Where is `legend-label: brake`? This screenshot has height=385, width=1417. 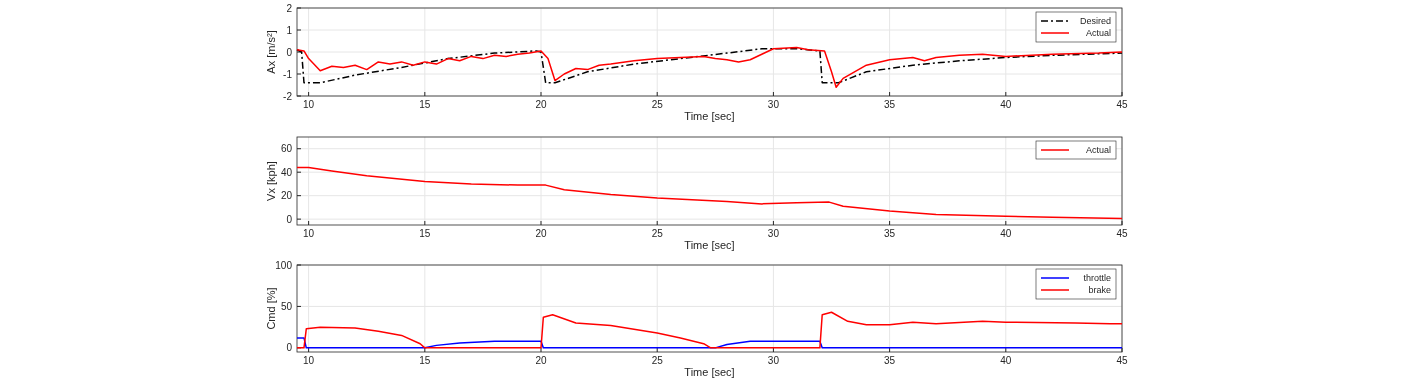 legend-label: brake is located at coordinates (1099, 290).